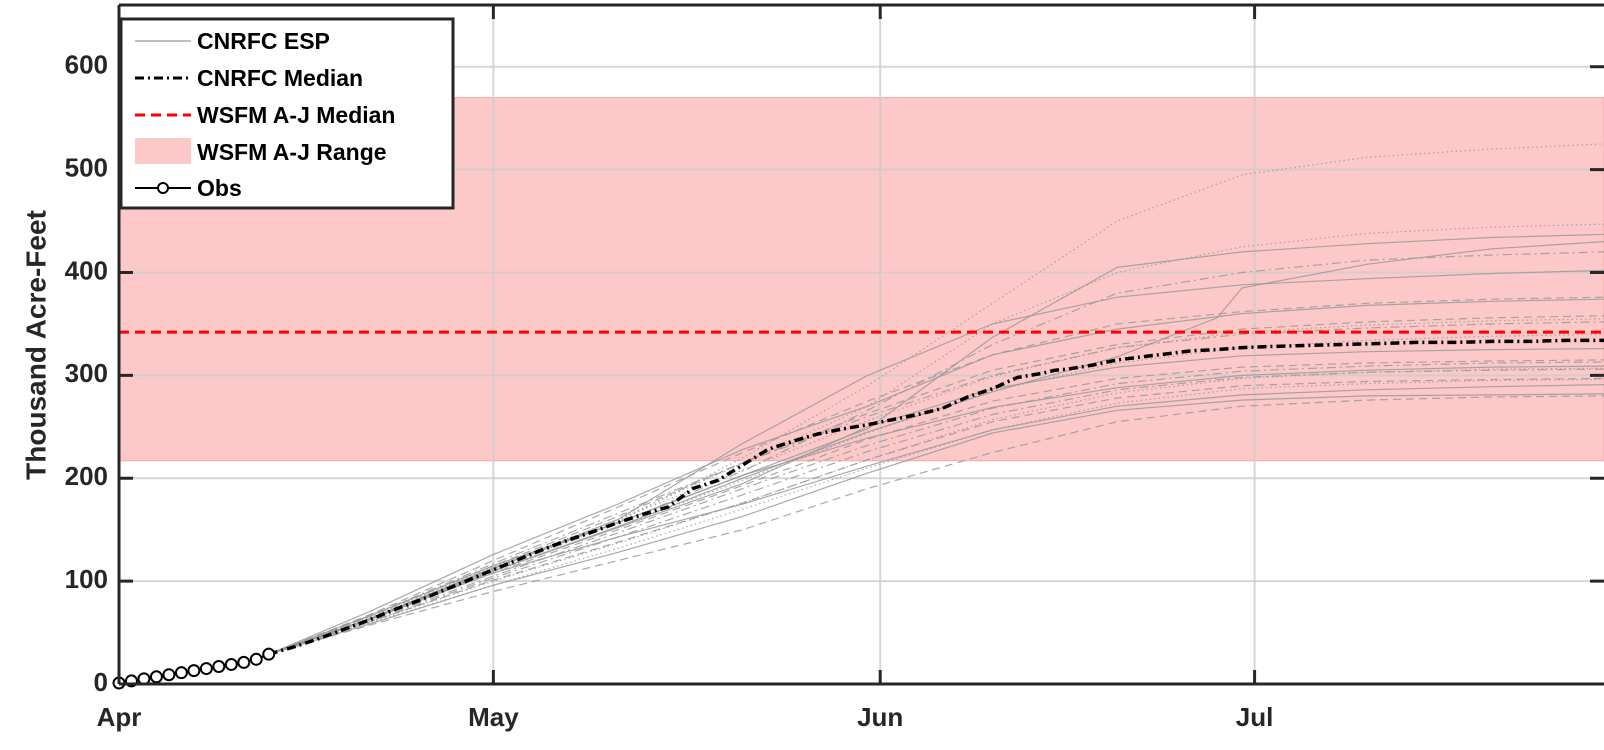 This screenshot has width=1604, height=750. What do you see at coordinates (493, 717) in the screenshot?
I see `x-tick-label-1: May` at bounding box center [493, 717].